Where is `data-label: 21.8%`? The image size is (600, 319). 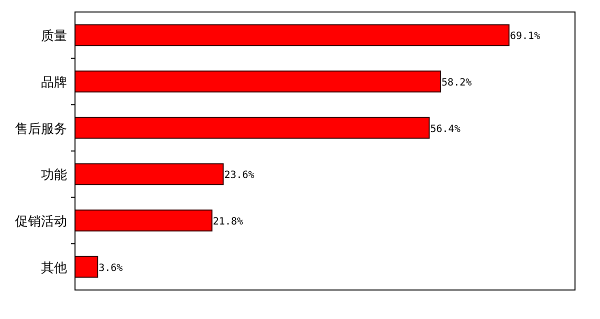
data-label: 21.8% is located at coordinates (228, 222).